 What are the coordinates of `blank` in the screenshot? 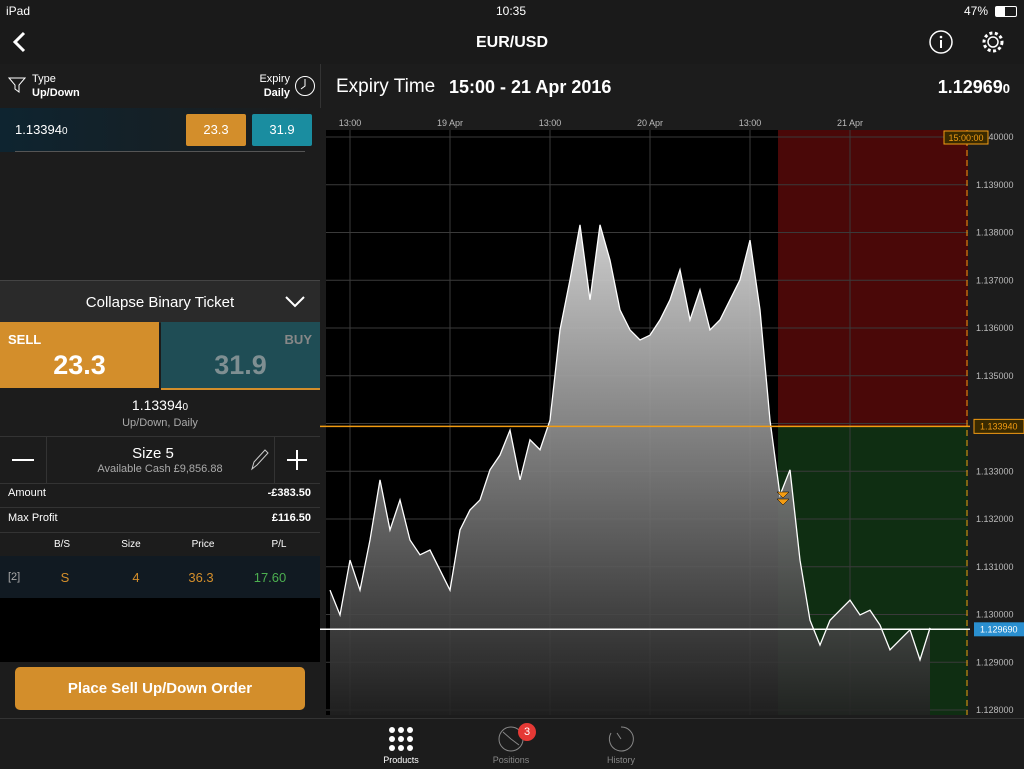 It's located at (160, 630).